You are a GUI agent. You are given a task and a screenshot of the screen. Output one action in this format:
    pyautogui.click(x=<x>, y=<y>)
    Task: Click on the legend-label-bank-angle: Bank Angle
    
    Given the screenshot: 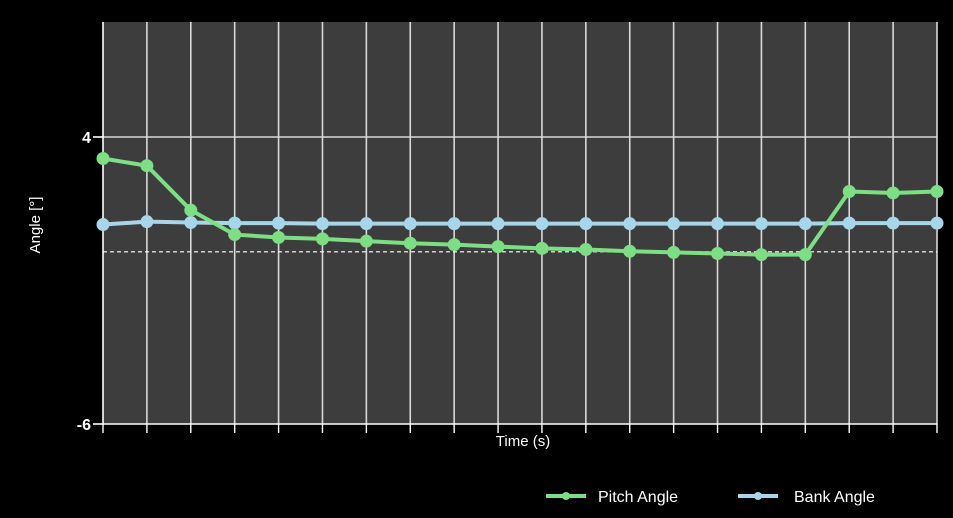 What is the action you would take?
    pyautogui.click(x=834, y=497)
    